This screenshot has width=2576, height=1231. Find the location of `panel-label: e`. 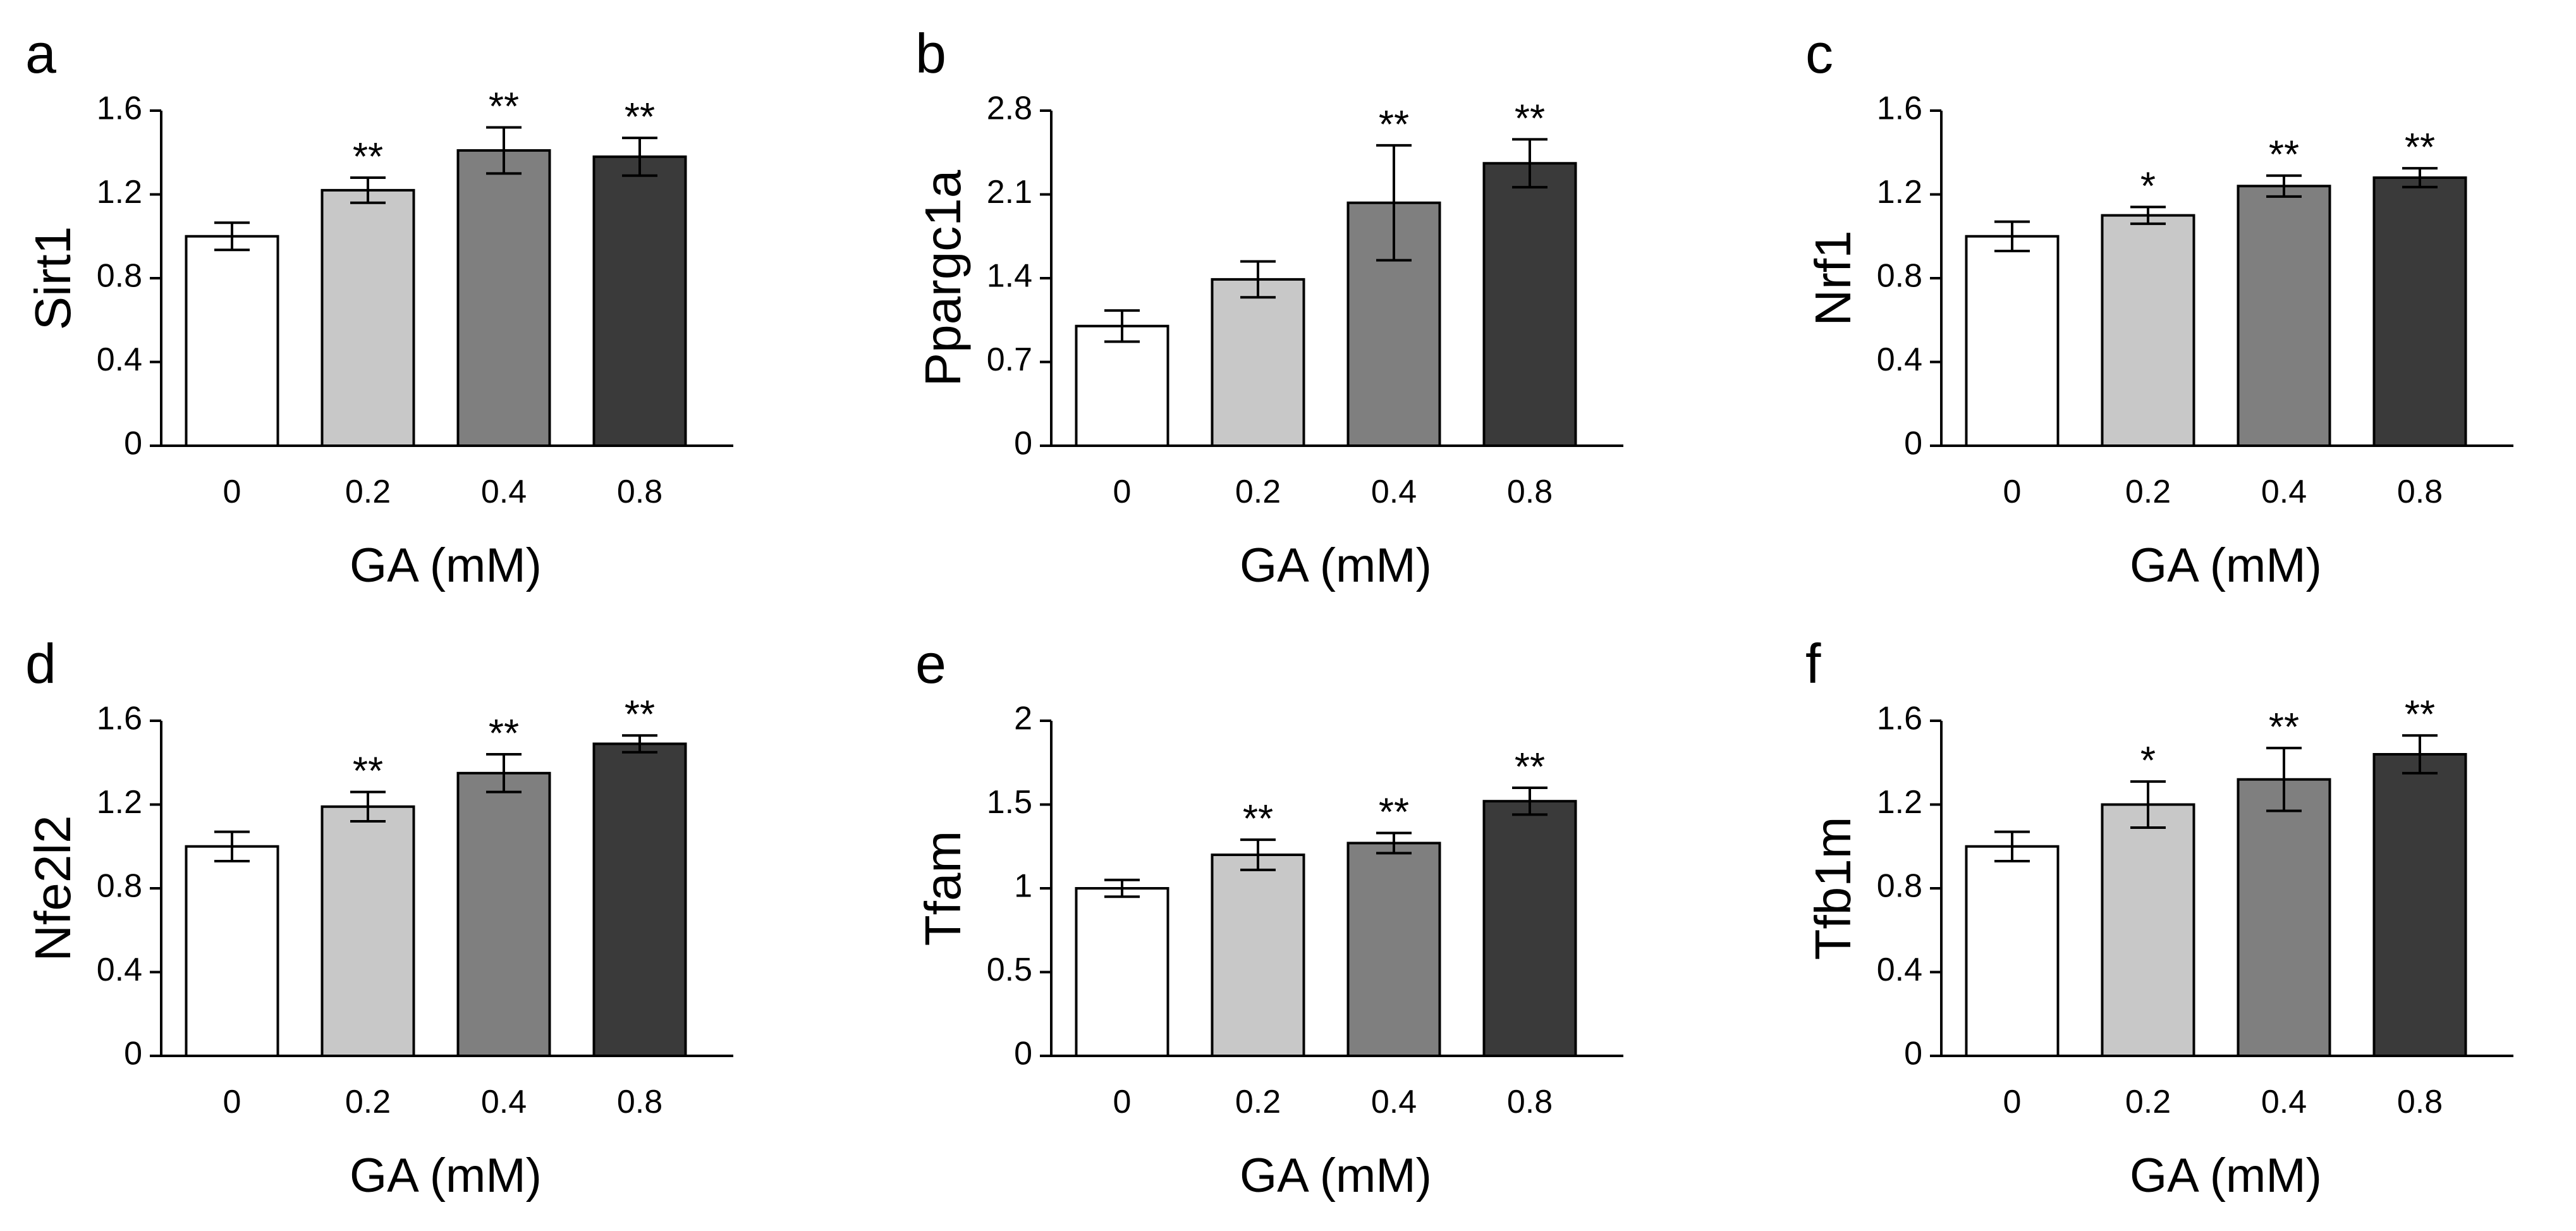

panel-label: e is located at coordinates (930, 663).